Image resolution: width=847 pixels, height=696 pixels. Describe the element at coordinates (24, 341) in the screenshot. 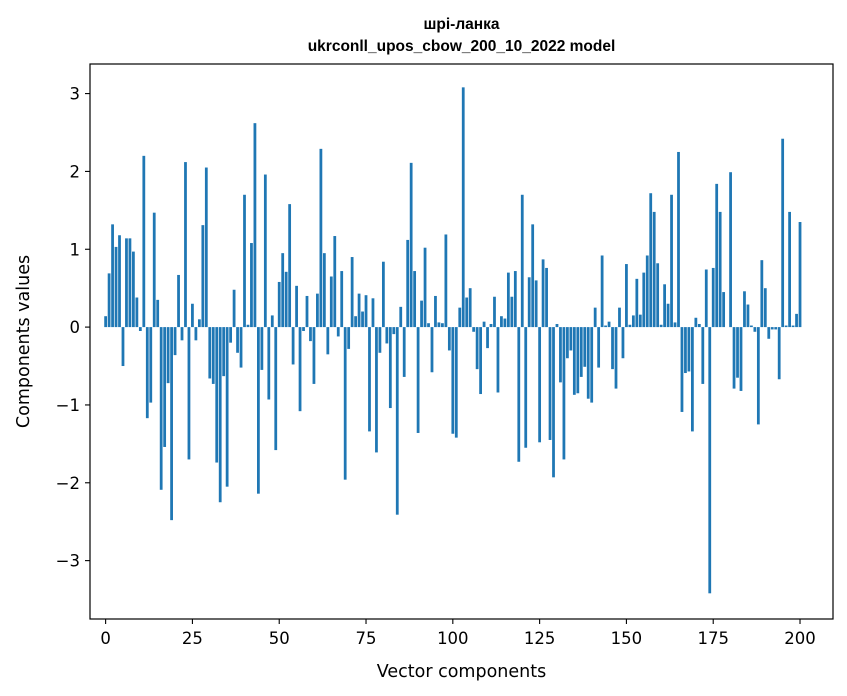

I see `y-axis-label: Components values` at that location.